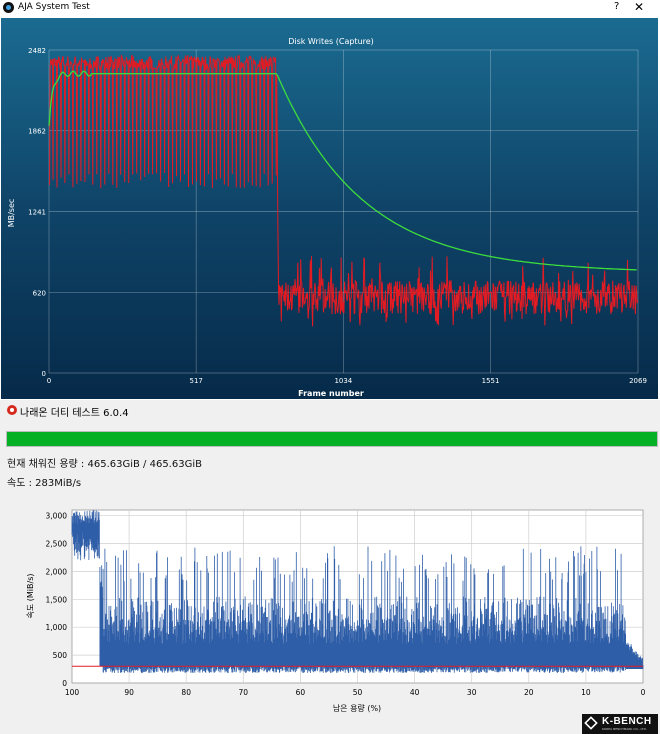 This screenshot has height=734, width=660. Describe the element at coordinates (415, 692) in the screenshot. I see `x-tick-label: 40` at that location.